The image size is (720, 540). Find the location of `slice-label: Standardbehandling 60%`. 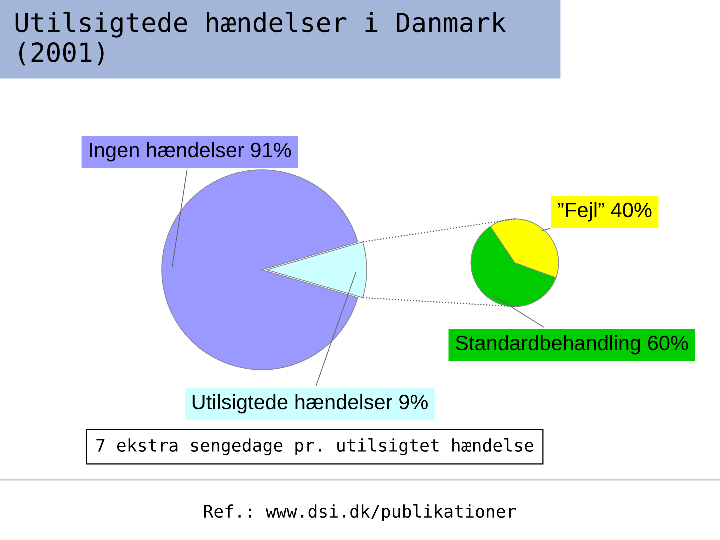

slice-label: Standardbehandling 60% is located at coordinates (572, 345).